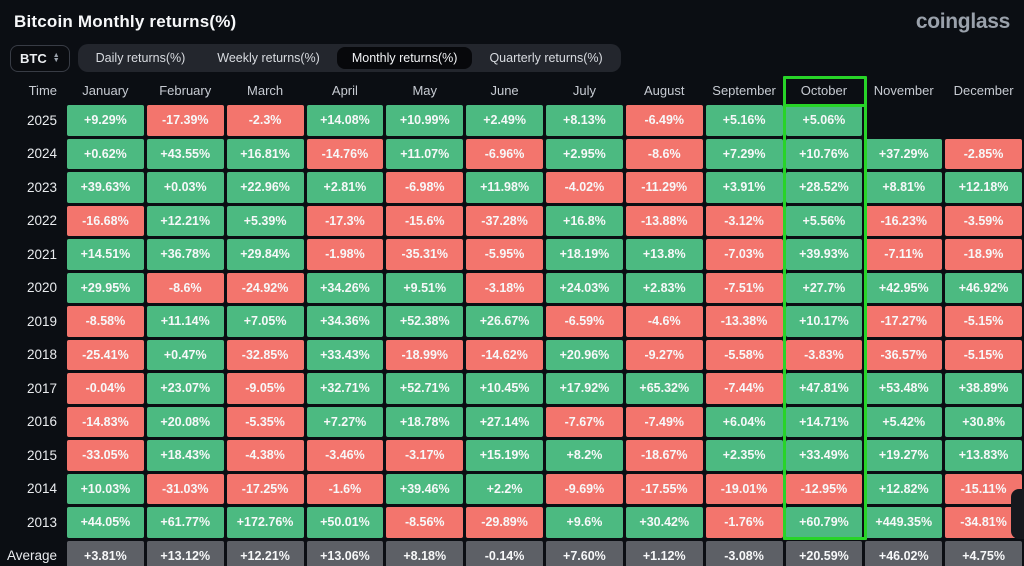 The image size is (1024, 566). Describe the element at coordinates (664, 354) in the screenshot. I see `return-cell: -9.27%` at that location.